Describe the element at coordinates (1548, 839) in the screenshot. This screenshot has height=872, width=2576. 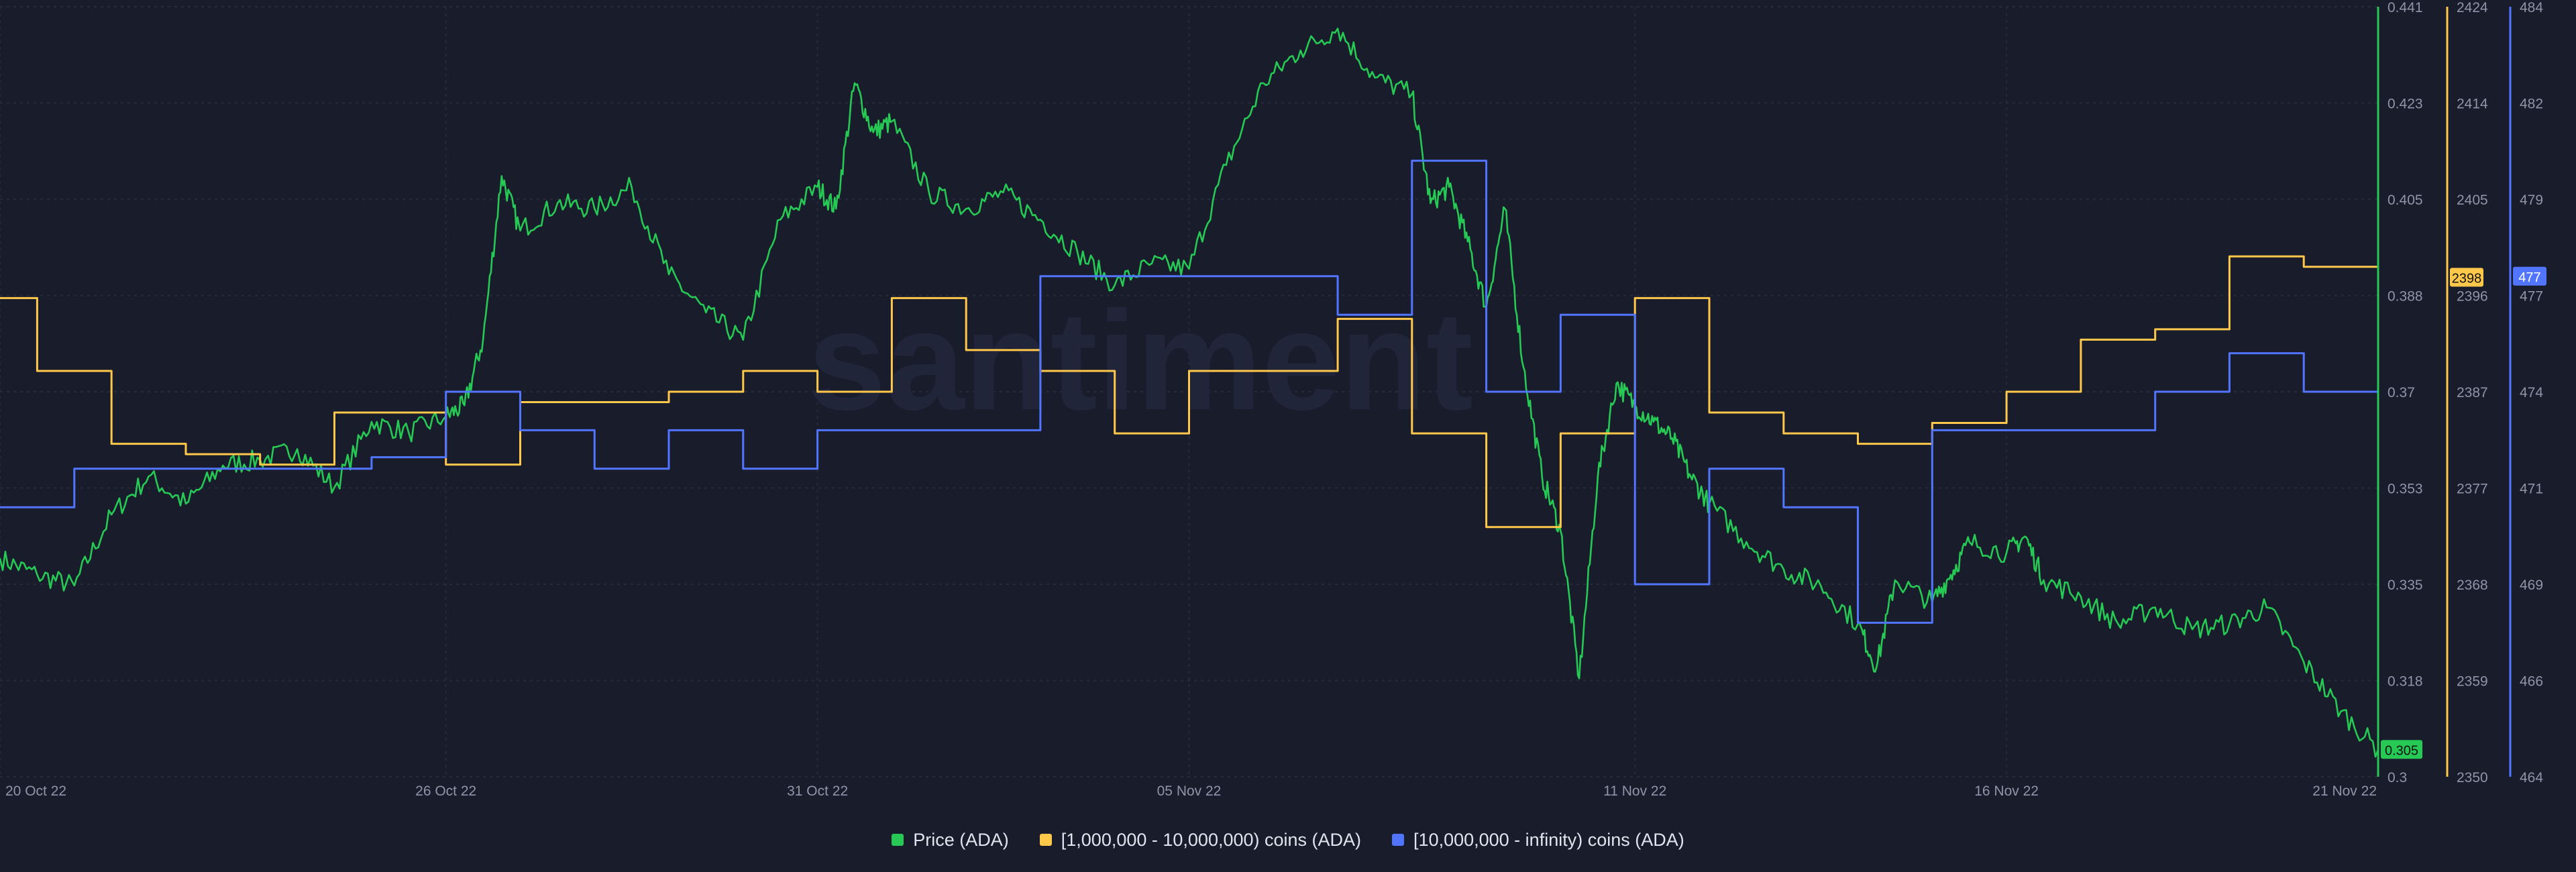
I see `legend-label: [10,000,000 - infinity) coins (ADA)` at that location.